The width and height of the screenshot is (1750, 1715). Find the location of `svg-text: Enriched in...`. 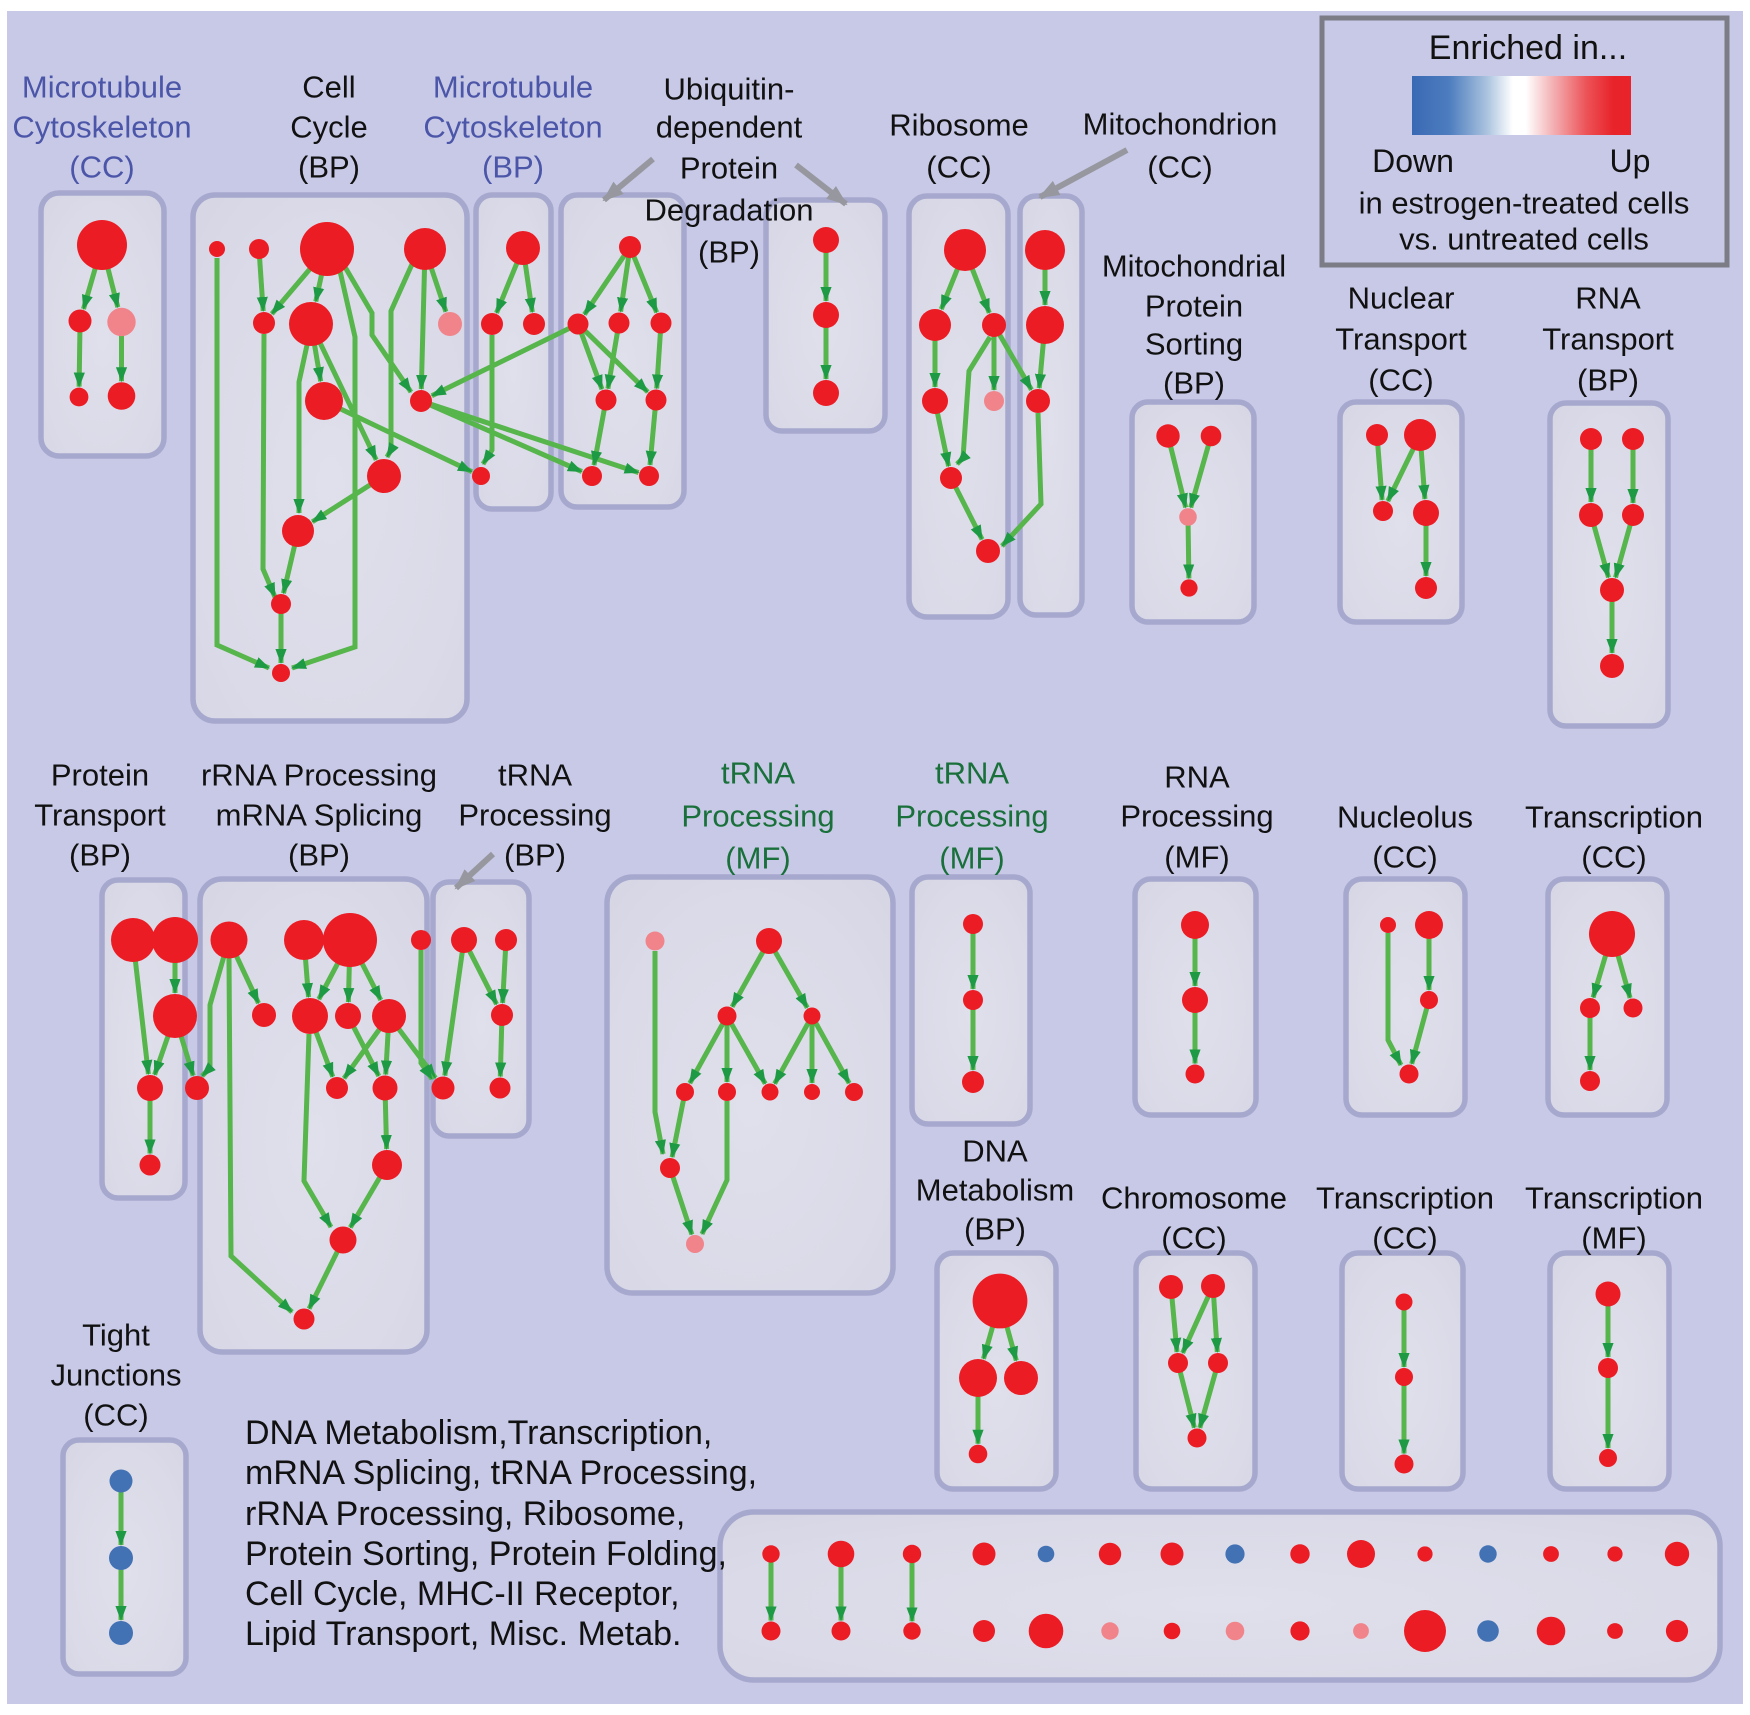

svg-text: Enriched in... is located at coordinates (1528, 48).